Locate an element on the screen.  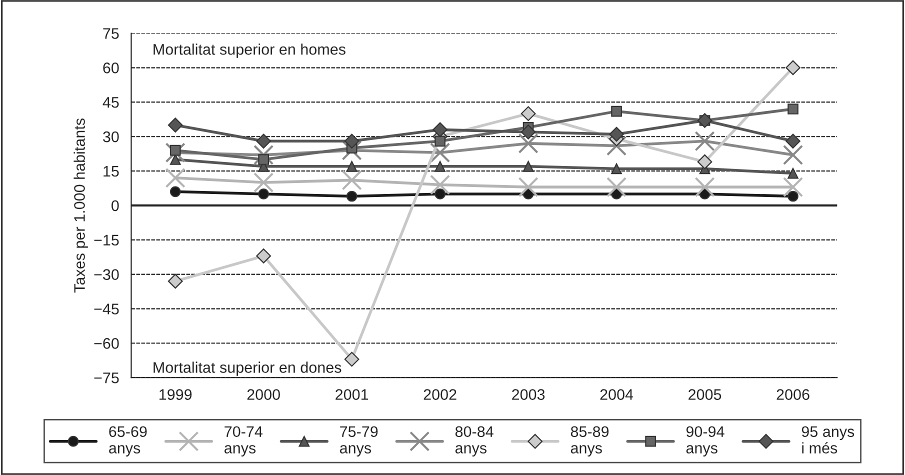
legend-label: 65-69 anys is located at coordinates (128, 441).